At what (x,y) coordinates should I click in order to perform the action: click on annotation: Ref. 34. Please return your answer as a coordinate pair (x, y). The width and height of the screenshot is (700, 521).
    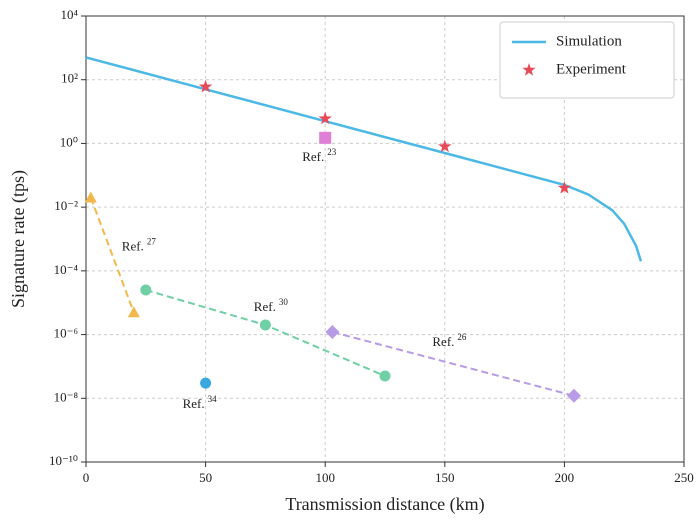
    Looking at the image, I should click on (200, 402).